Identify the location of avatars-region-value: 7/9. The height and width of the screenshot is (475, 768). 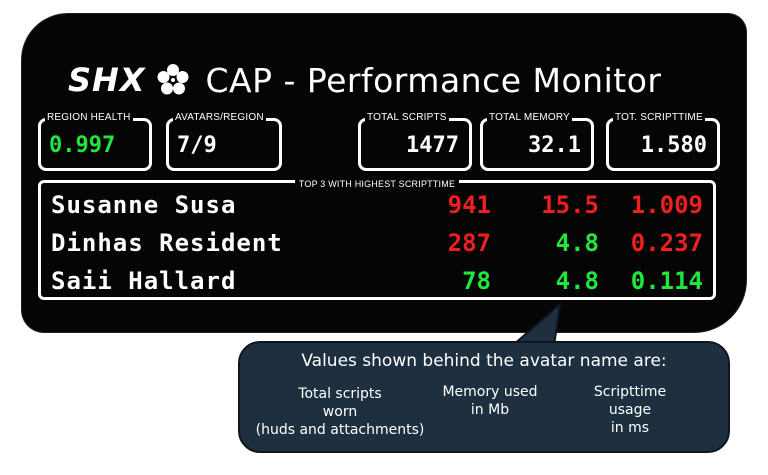
(197, 145).